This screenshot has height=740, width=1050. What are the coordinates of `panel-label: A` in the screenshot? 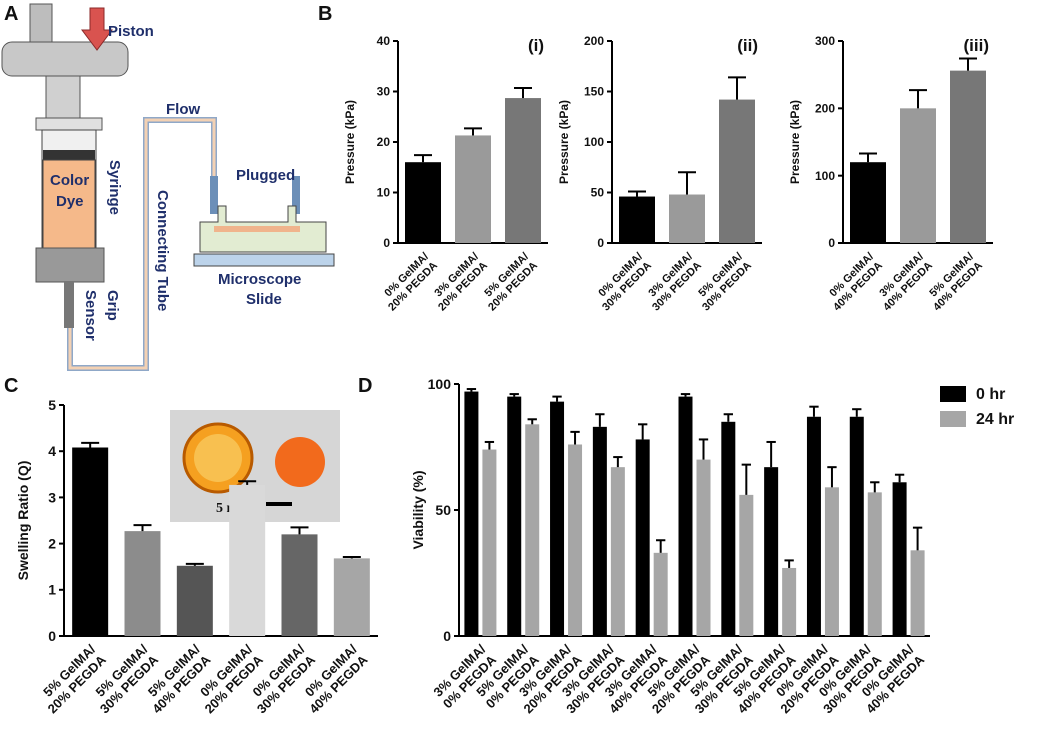 It's located at (11, 14).